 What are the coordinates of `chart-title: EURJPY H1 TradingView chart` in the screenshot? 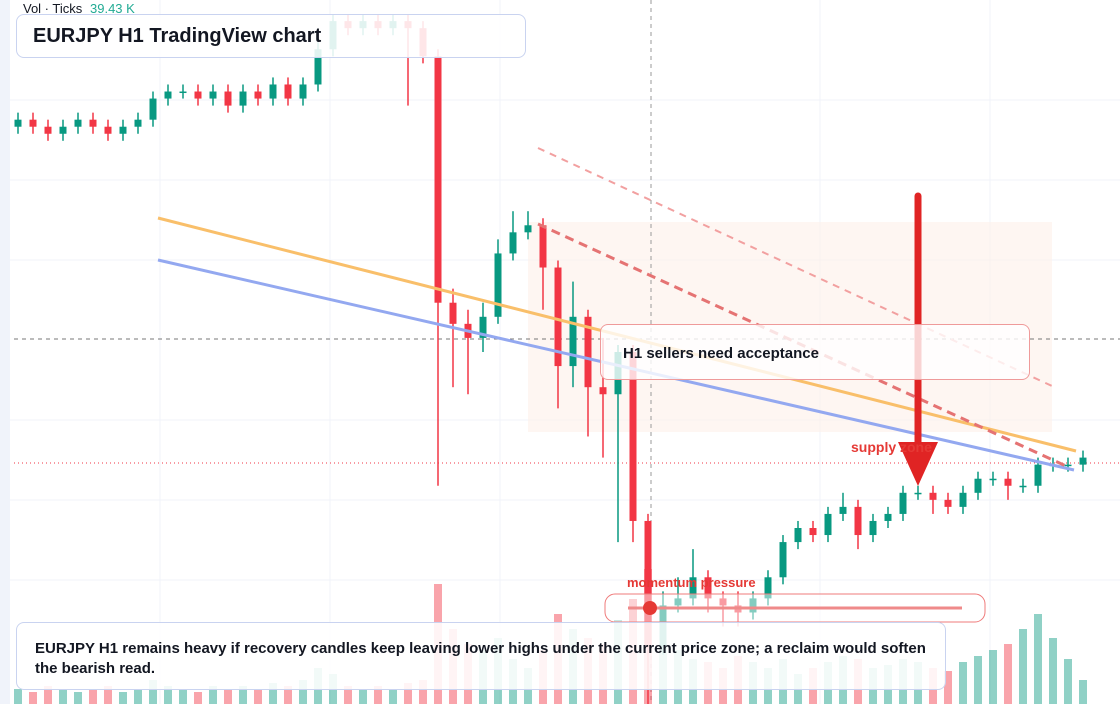 It's located at (271, 36).